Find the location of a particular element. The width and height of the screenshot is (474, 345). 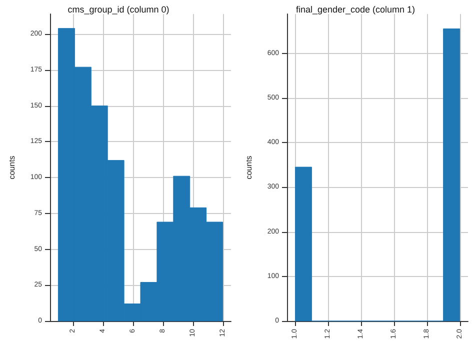

chart-title: final_gender_code (column 1) is located at coordinates (356, 9).